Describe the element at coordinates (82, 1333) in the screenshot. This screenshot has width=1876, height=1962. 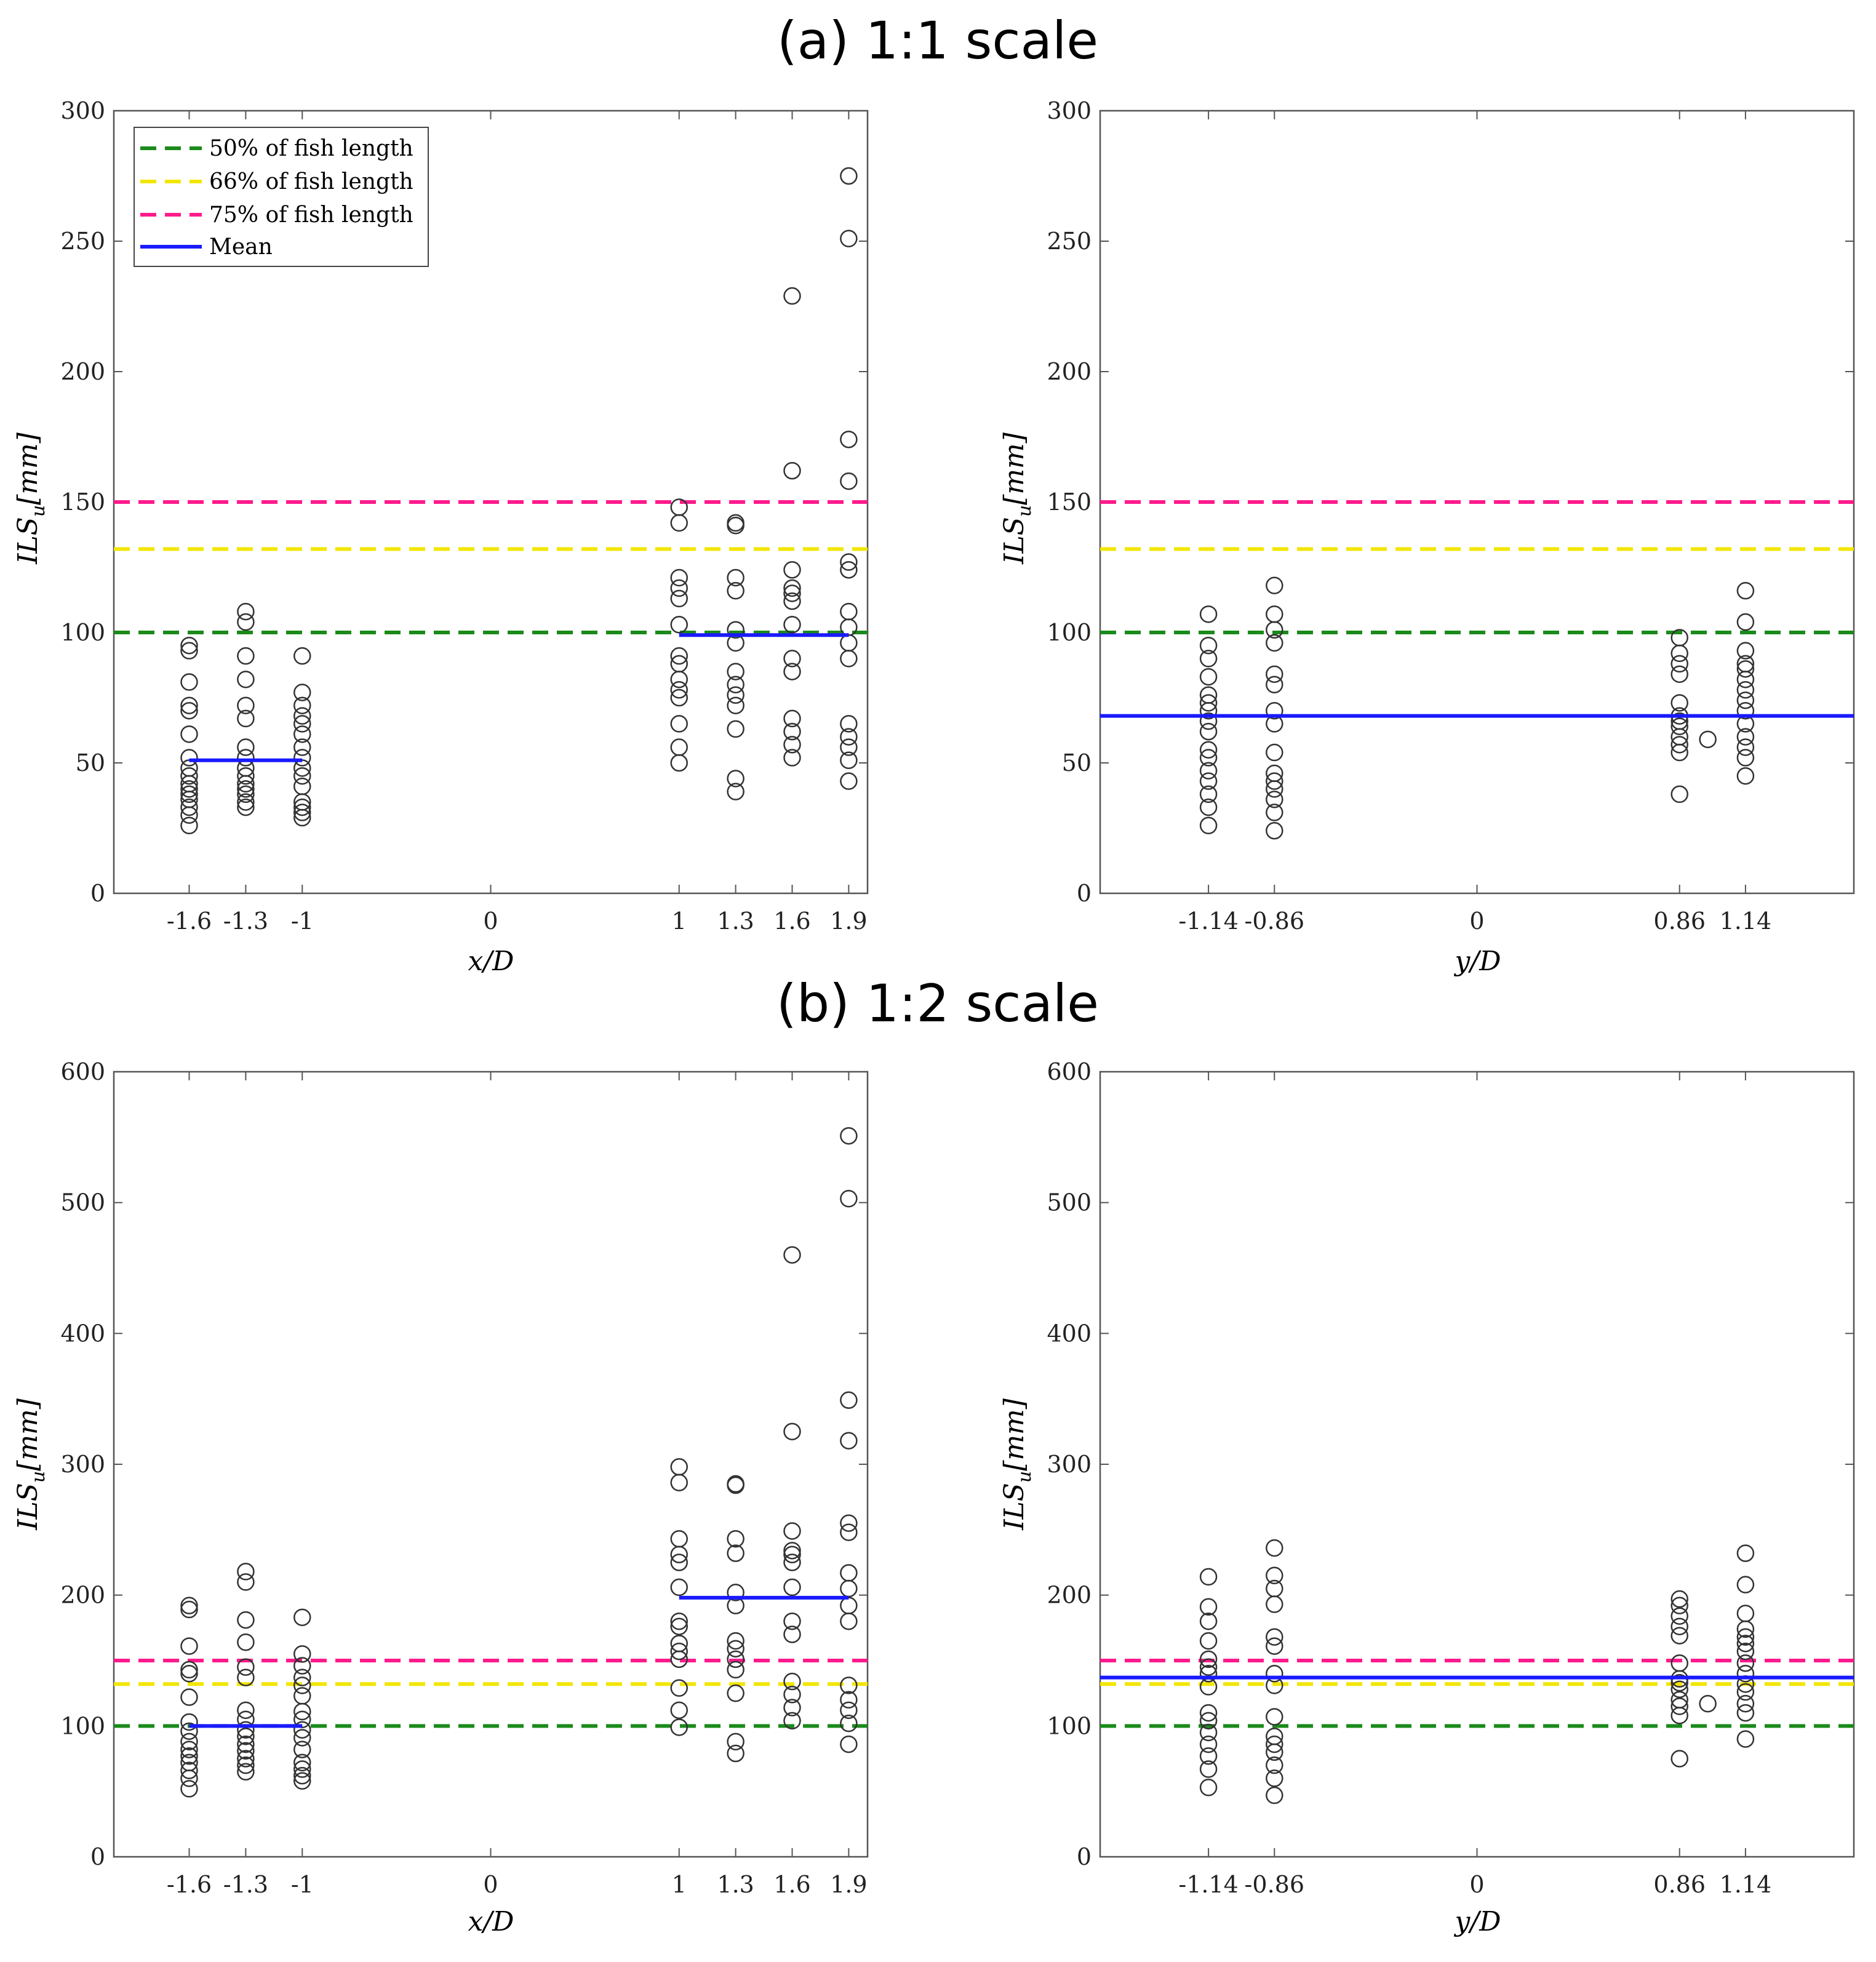
I see `y-tick-label: 400` at that location.